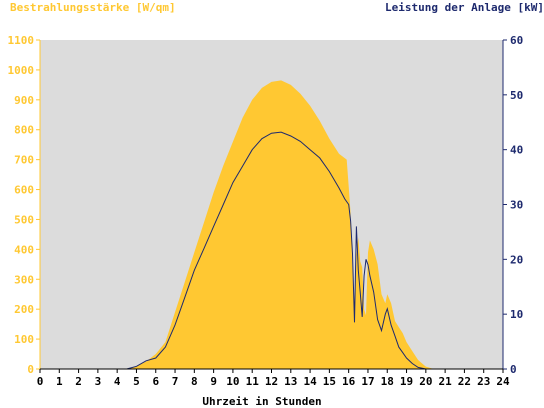 Image resolution: width=544 pixels, height=408 pixels. I want to click on x-tick-label: 6, so click(155, 381).